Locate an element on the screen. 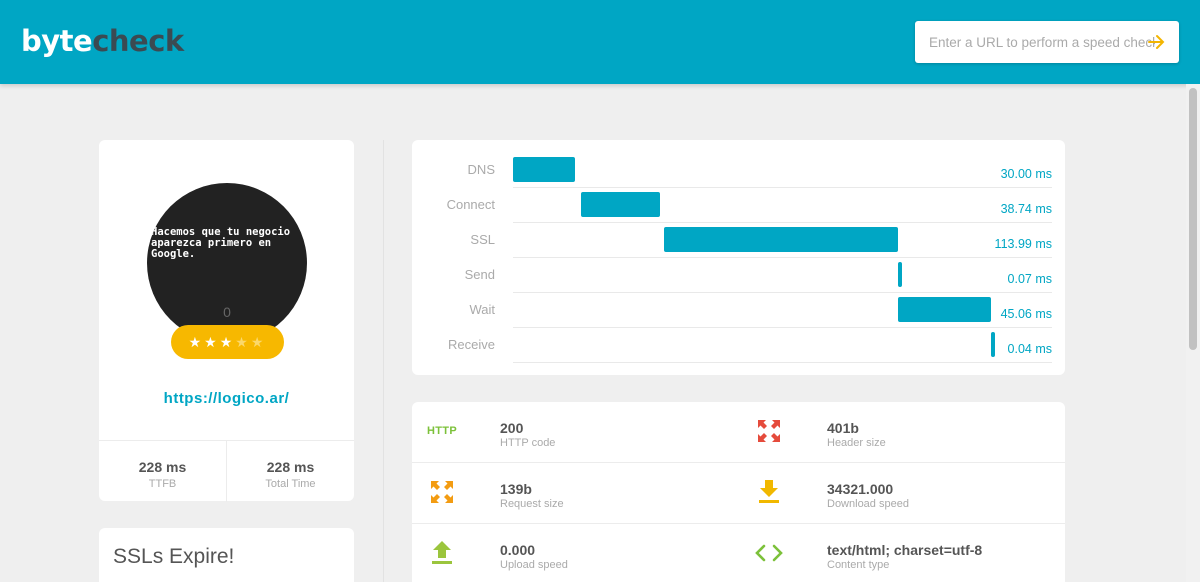  metric-content-type: text/html; charset=utf-8 Content type is located at coordinates (904, 553).